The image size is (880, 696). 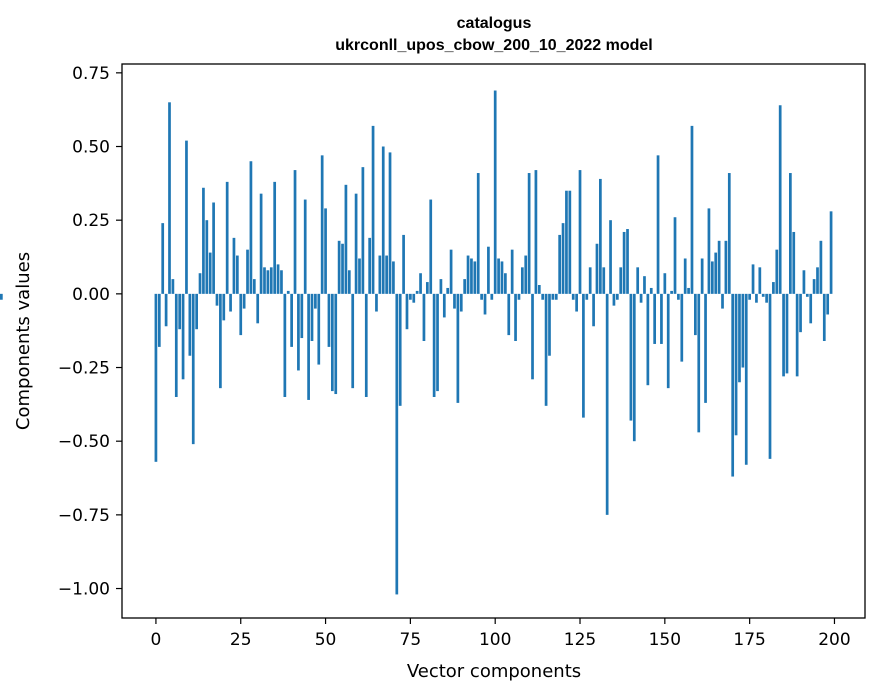 What do you see at coordinates (834, 640) in the screenshot?
I see `x-tick-label: 200` at bounding box center [834, 640].